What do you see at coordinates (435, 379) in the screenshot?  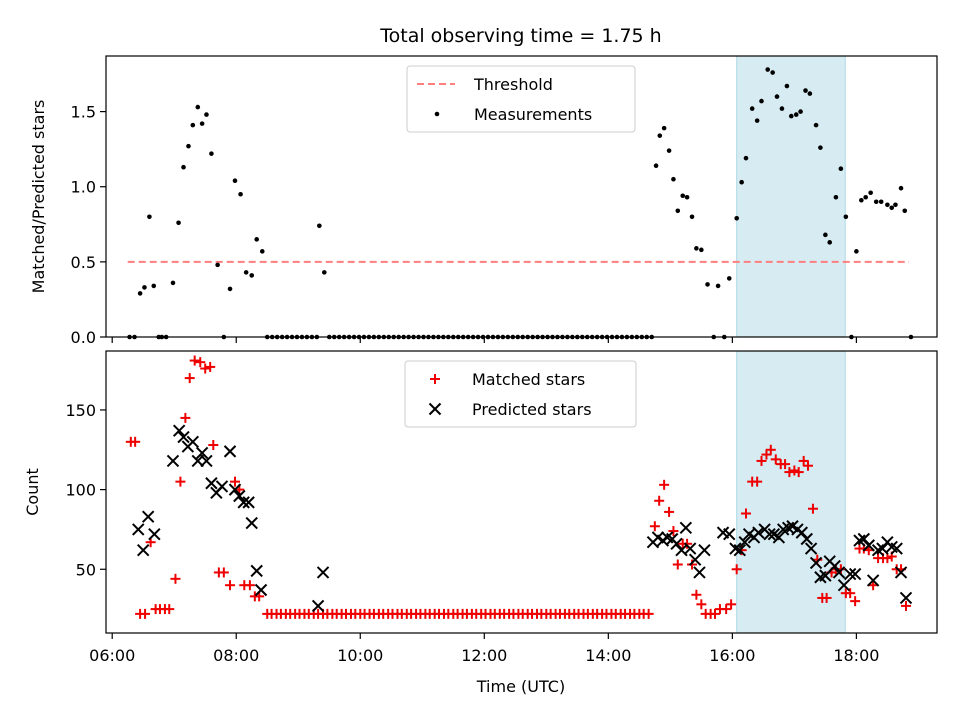 I see `legend-matched-swatch` at bounding box center [435, 379].